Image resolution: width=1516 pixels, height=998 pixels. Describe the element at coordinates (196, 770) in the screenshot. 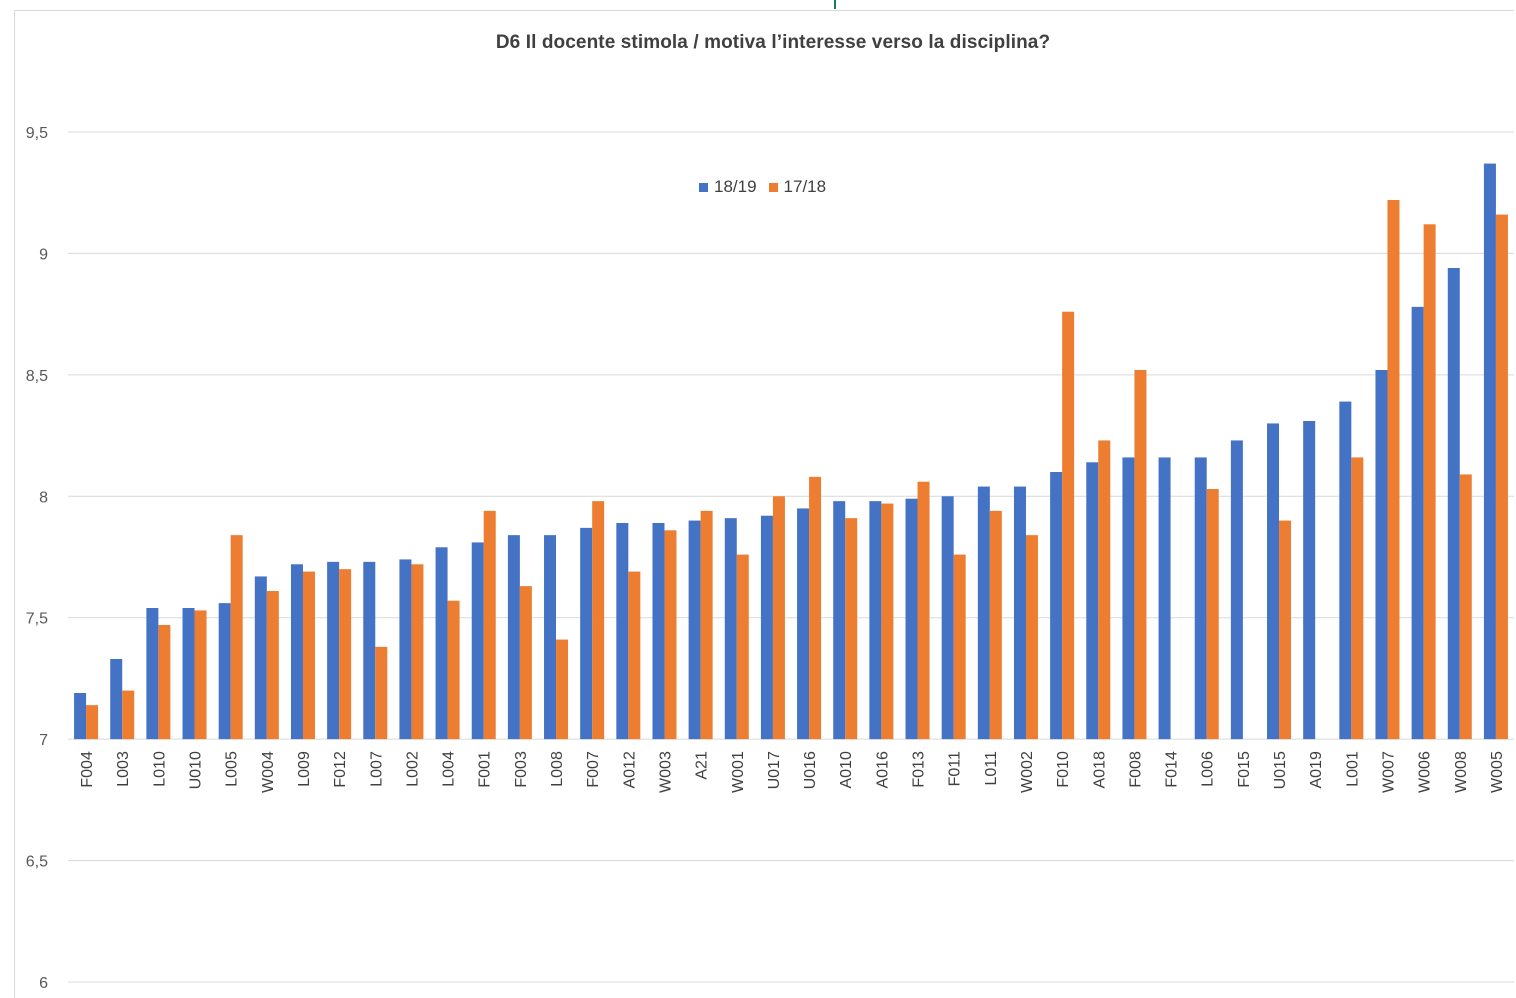

I see `x-tick-label: U010` at that location.